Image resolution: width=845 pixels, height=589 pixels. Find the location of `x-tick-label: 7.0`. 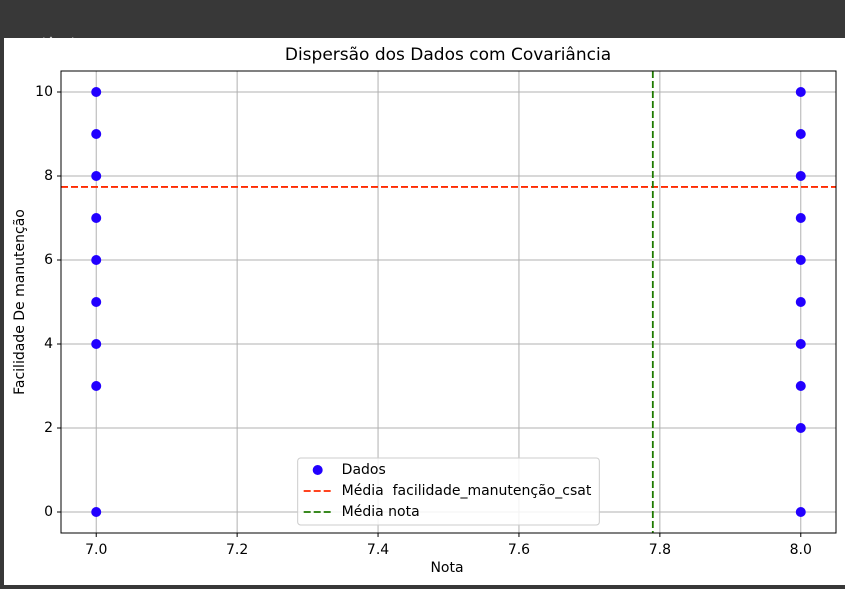

x-tick-label: 7.0 is located at coordinates (96, 550).